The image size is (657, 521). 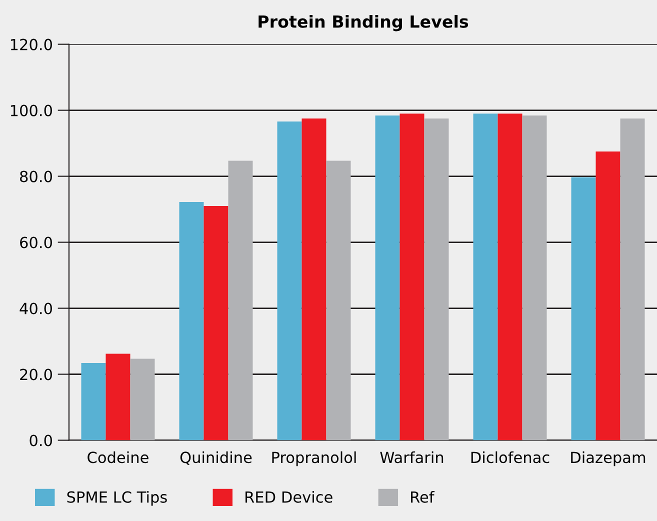 What do you see at coordinates (118, 457) in the screenshot?
I see `x-tick-label: Codeine` at bounding box center [118, 457].